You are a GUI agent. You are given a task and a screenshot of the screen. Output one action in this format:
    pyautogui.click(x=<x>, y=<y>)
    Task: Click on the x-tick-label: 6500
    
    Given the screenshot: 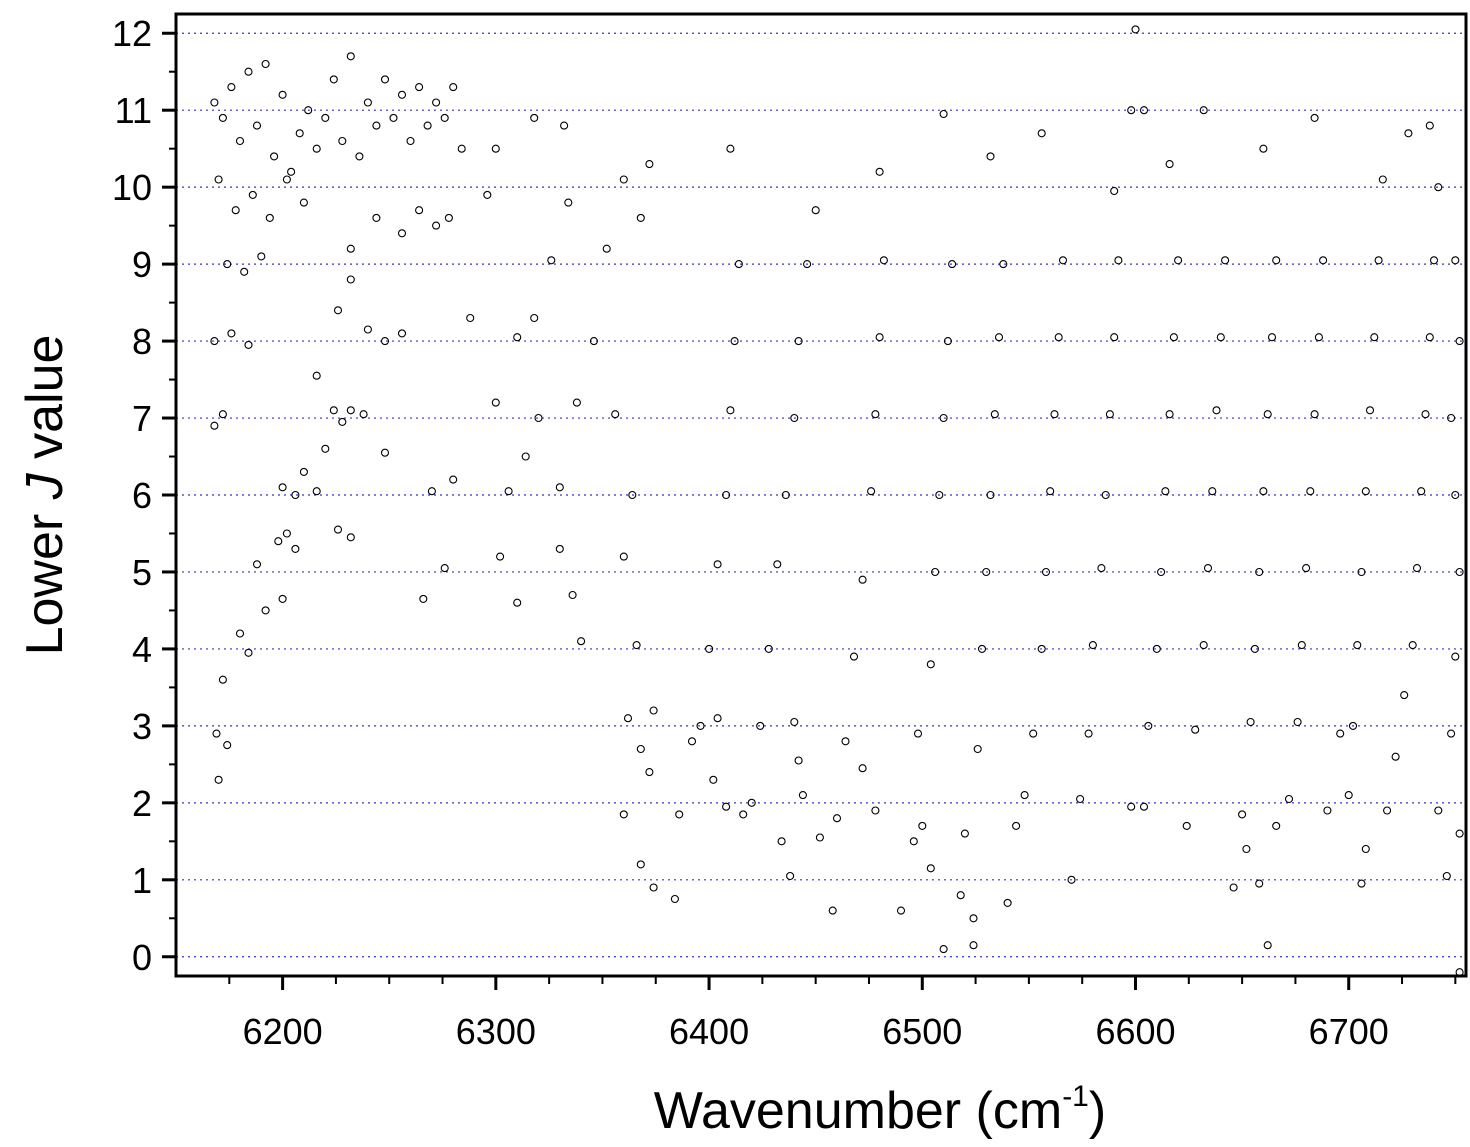 What is the action you would take?
    pyautogui.click(x=922, y=1031)
    